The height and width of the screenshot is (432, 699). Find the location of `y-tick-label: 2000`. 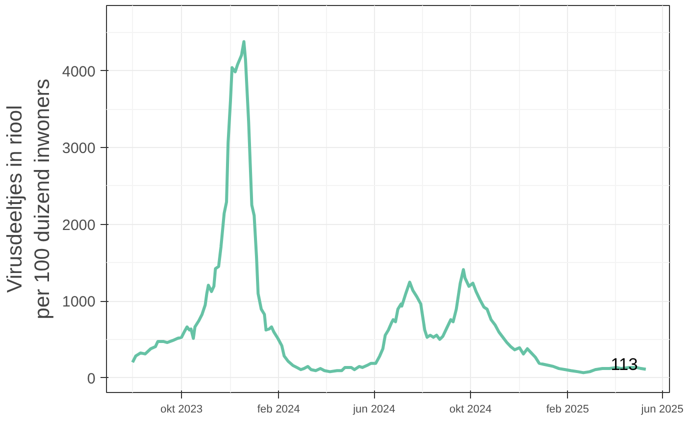

y-tick-label: 2000 is located at coordinates (79, 225).